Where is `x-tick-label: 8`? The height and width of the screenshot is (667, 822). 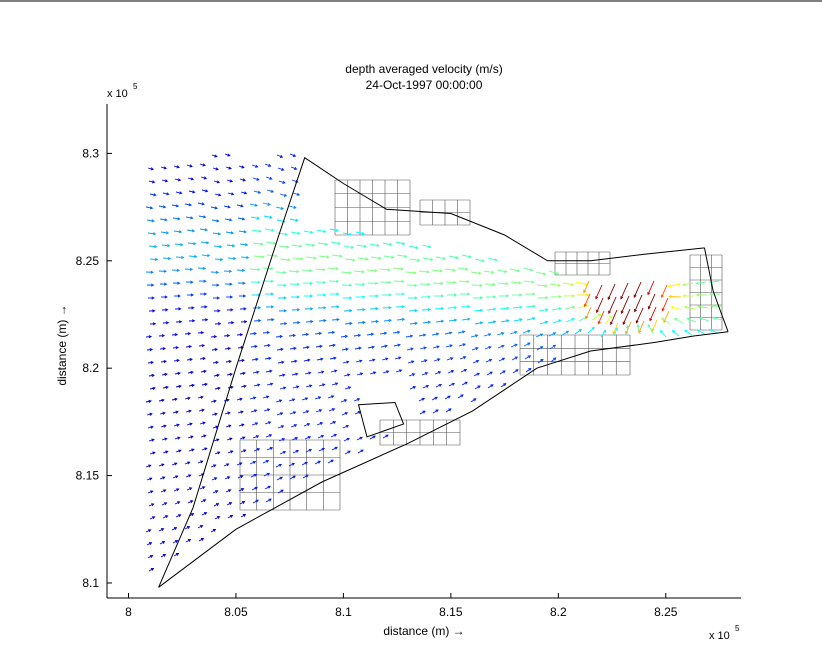 x-tick-label: 8 is located at coordinates (128, 612).